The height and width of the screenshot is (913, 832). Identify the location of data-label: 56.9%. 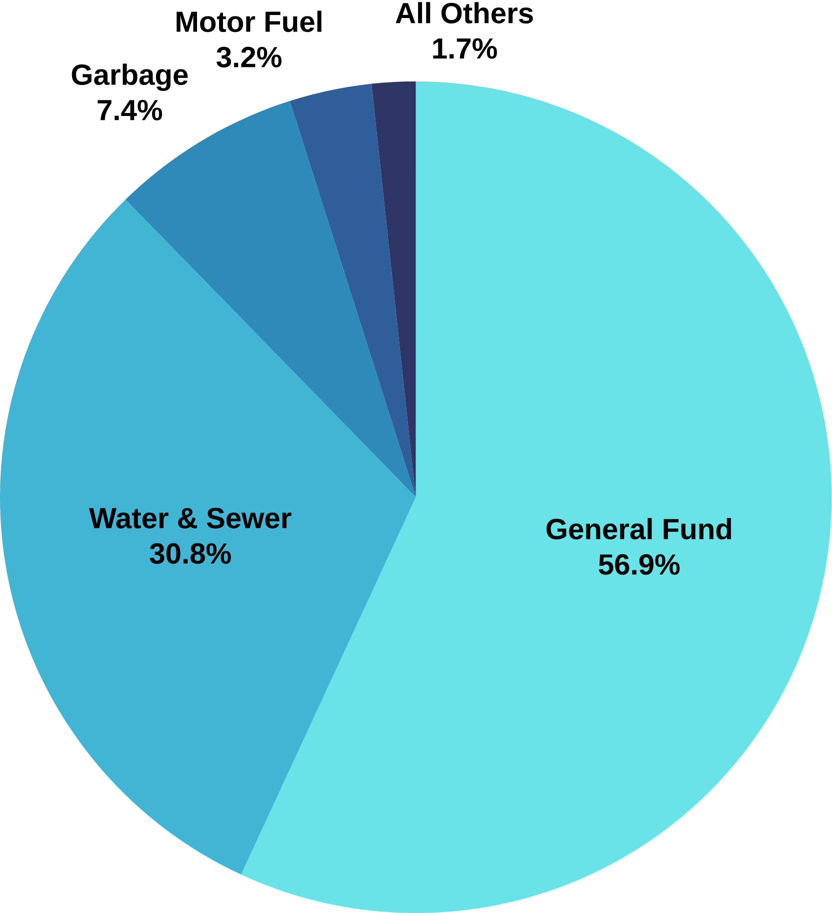
(639, 564).